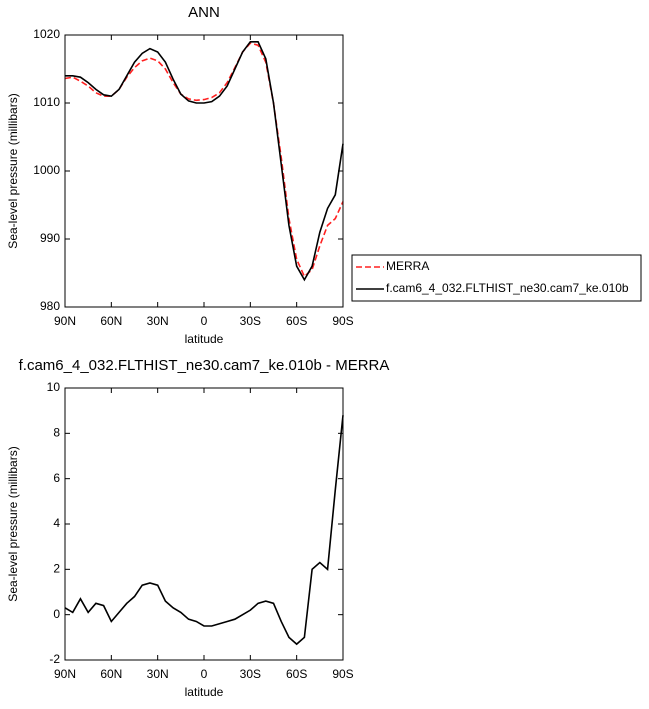 The width and height of the screenshot is (649, 709). Describe the element at coordinates (46, 34) in the screenshot. I see `y-tick-label: 1020` at that location.